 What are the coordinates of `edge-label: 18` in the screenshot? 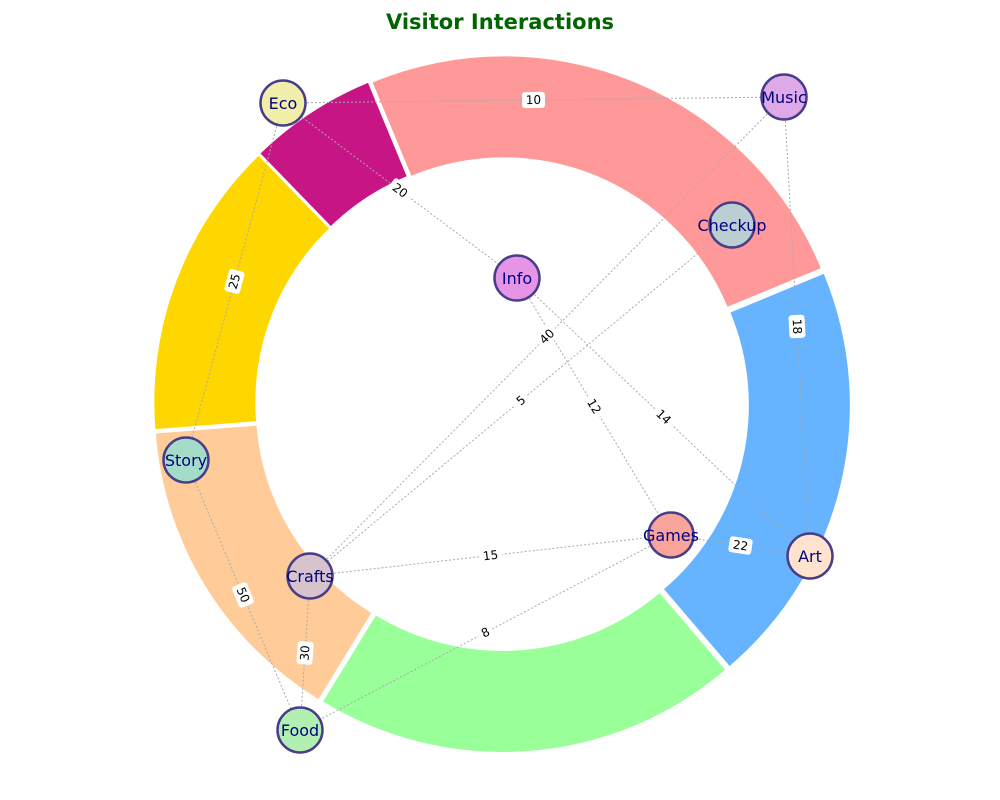 It's located at (796, 327).